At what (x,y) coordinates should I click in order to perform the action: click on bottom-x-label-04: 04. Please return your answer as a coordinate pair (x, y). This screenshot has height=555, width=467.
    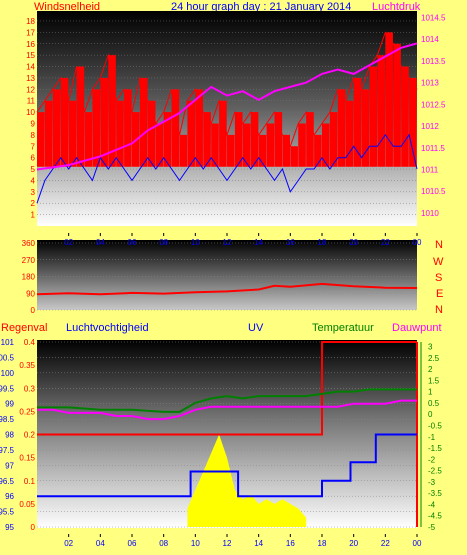
    Looking at the image, I should click on (100, 543).